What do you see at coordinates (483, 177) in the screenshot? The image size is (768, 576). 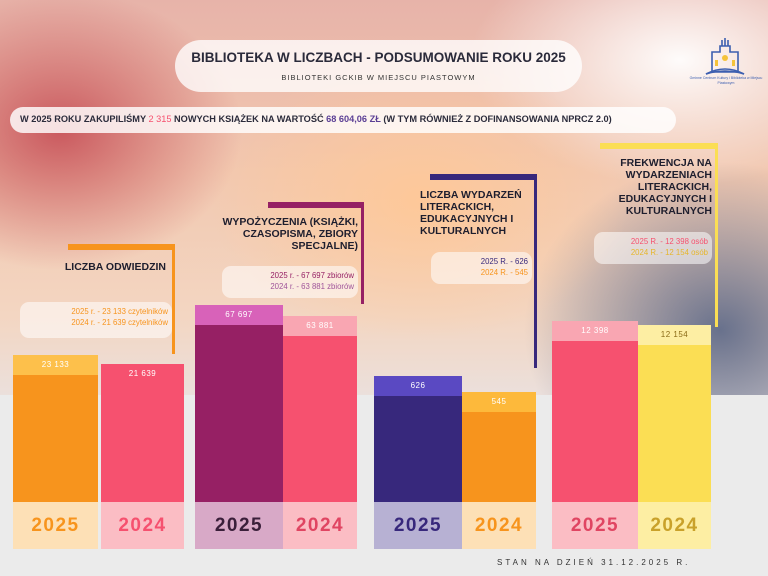 I see `accent-bar-events` at bounding box center [483, 177].